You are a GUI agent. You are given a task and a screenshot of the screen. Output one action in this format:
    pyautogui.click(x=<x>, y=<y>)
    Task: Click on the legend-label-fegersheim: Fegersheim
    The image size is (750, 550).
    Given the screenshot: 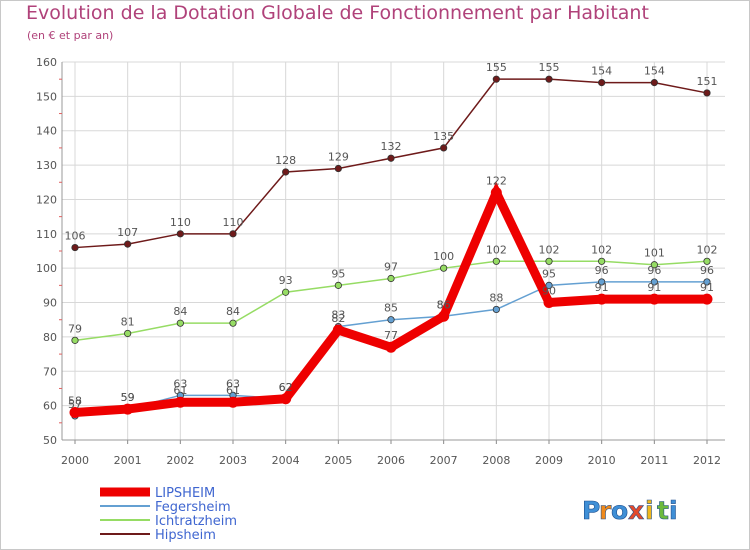 What is the action you would take?
    pyautogui.click(x=193, y=507)
    